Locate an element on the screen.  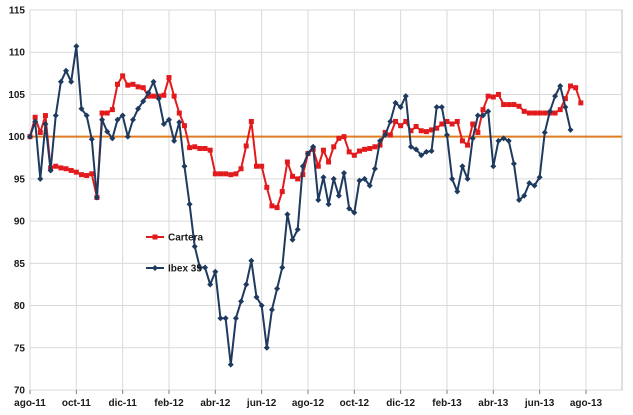
y-tick-label: 95 is located at coordinates (20, 179).